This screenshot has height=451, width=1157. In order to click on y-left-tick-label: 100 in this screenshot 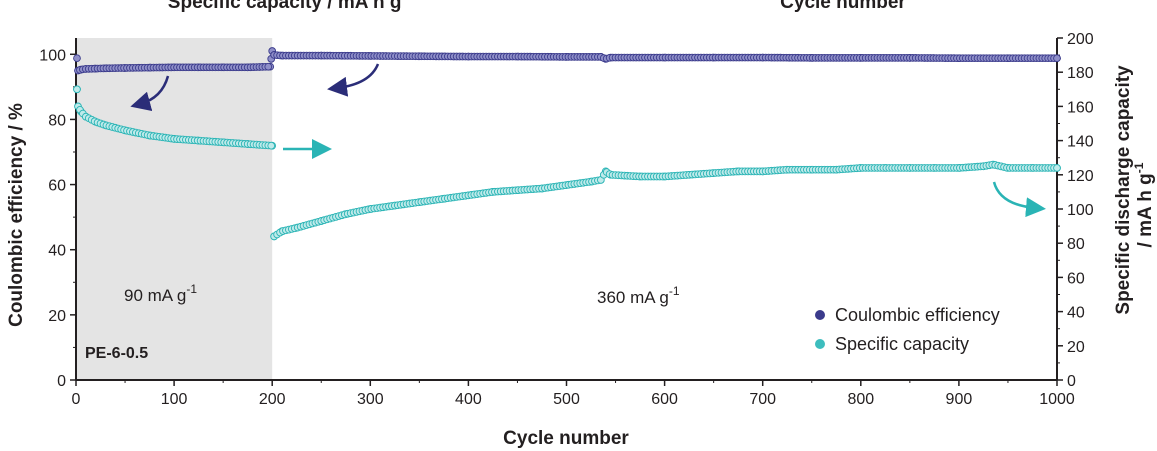, I will do `click(52, 55)`.